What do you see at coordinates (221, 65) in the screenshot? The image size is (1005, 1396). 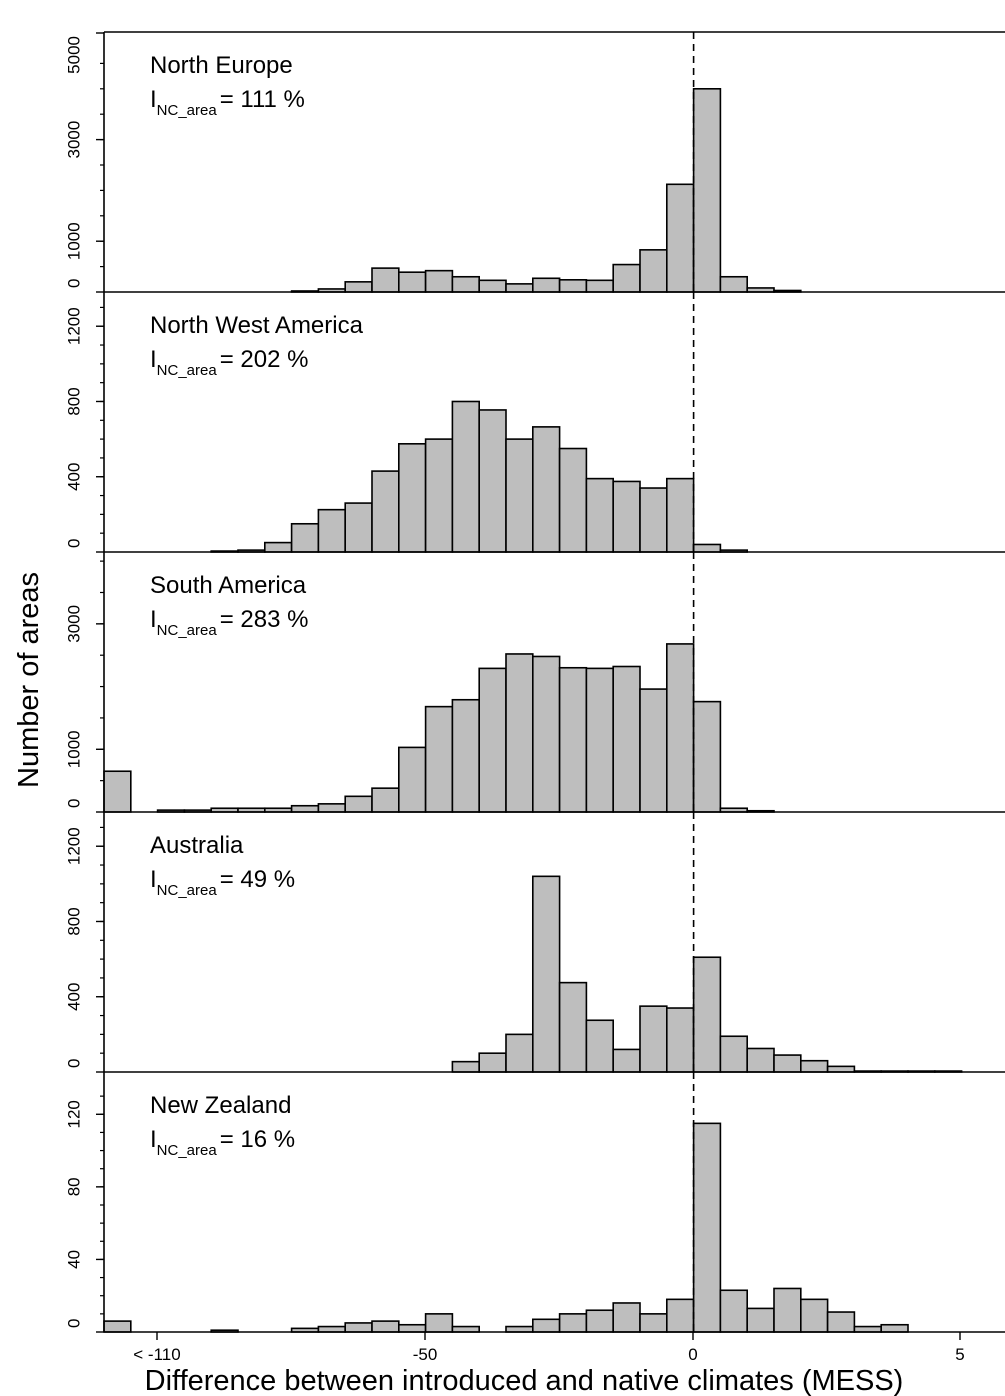 I see `panel-title: North Europe` at bounding box center [221, 65].